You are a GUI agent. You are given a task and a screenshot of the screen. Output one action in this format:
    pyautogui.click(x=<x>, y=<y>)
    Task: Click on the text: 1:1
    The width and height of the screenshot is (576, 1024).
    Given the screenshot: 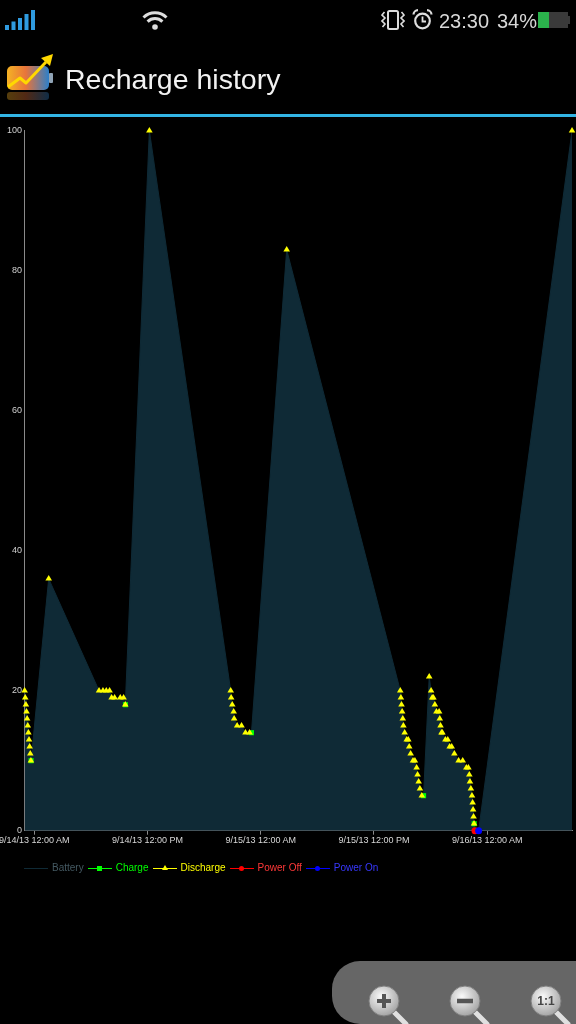 What is the action you would take?
    pyautogui.click(x=546, y=1001)
    